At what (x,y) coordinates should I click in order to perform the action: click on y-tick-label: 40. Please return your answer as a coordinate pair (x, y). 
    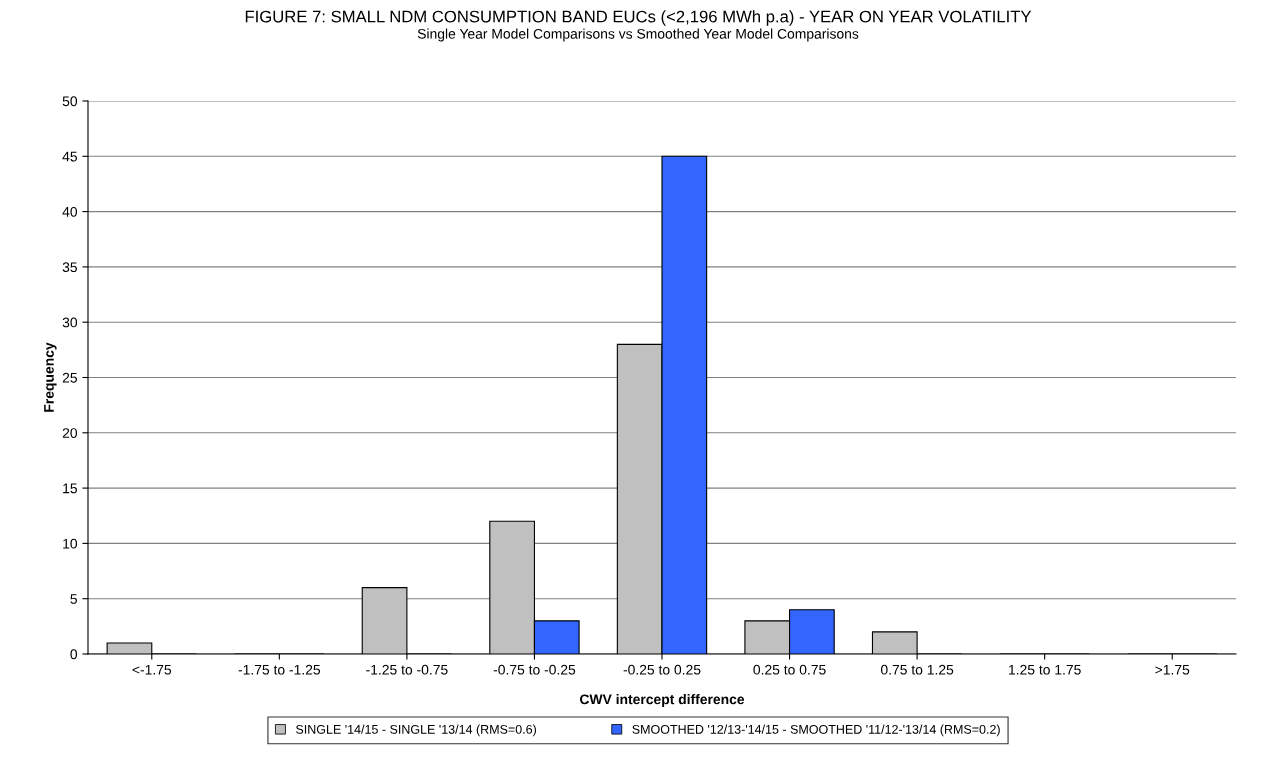
    Looking at the image, I should click on (70, 211).